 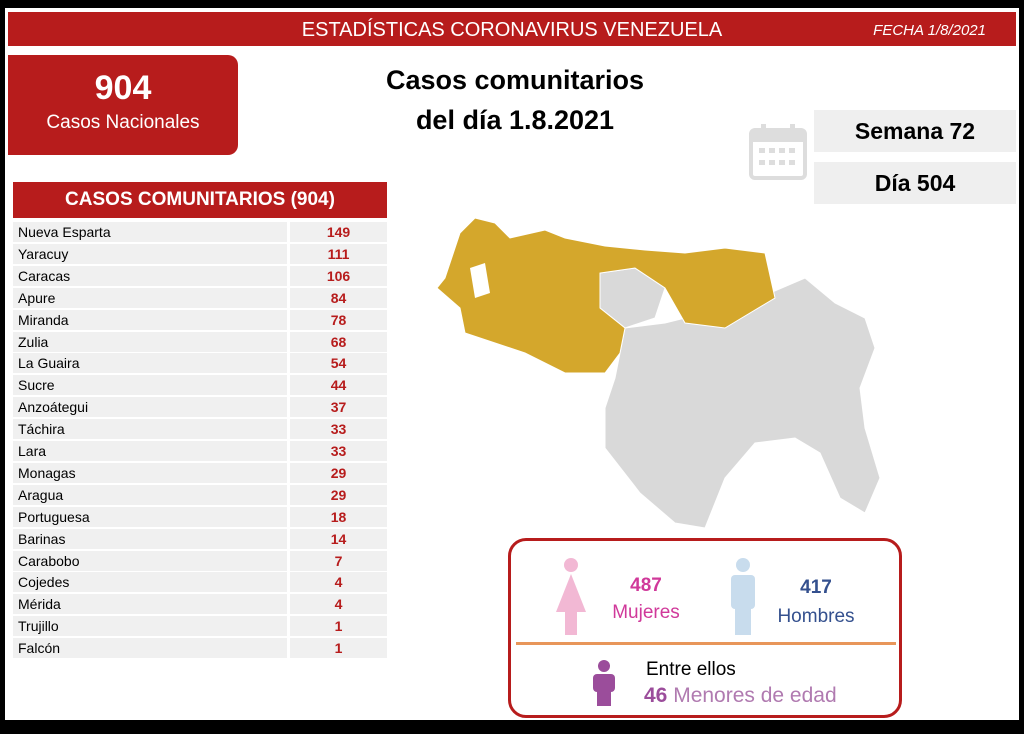 I want to click on headline-line2: del día 1.8.2021, so click(x=515, y=120).